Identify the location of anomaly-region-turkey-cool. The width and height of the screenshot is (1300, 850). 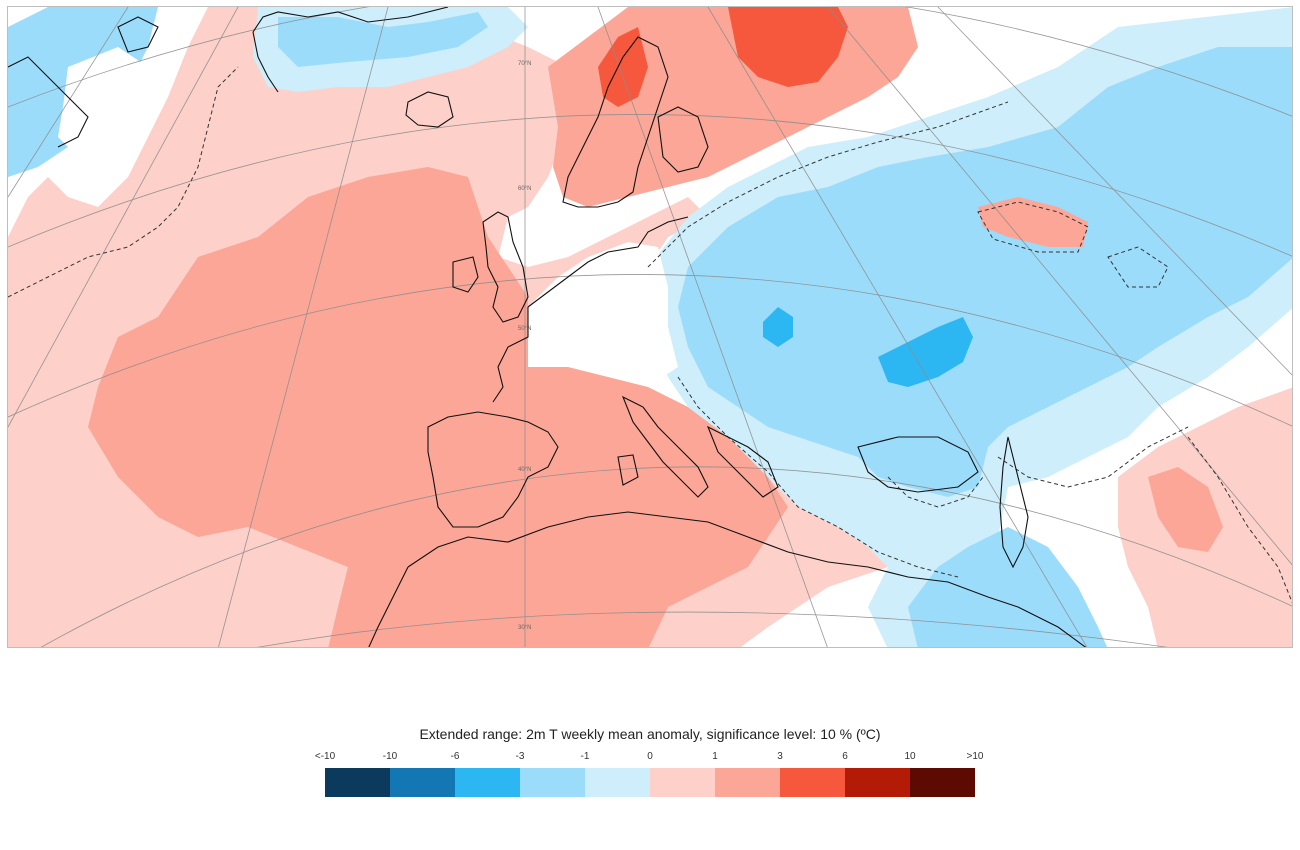
(1008, 587).